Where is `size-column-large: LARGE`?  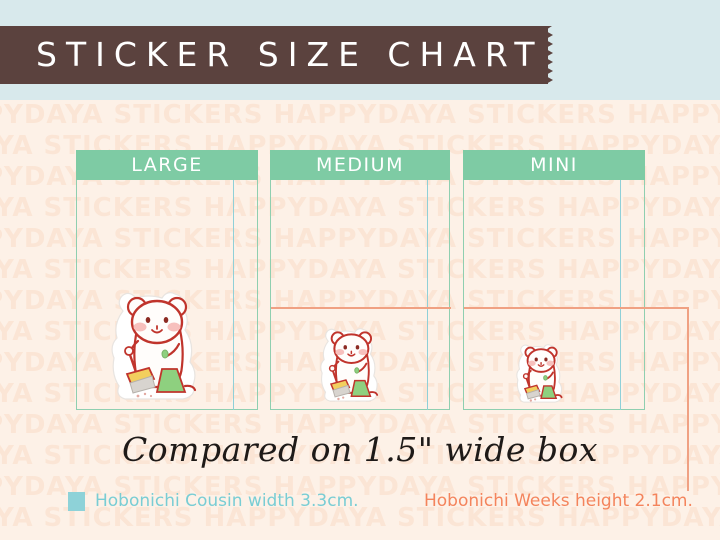 size-column-large: LARGE is located at coordinates (167, 280).